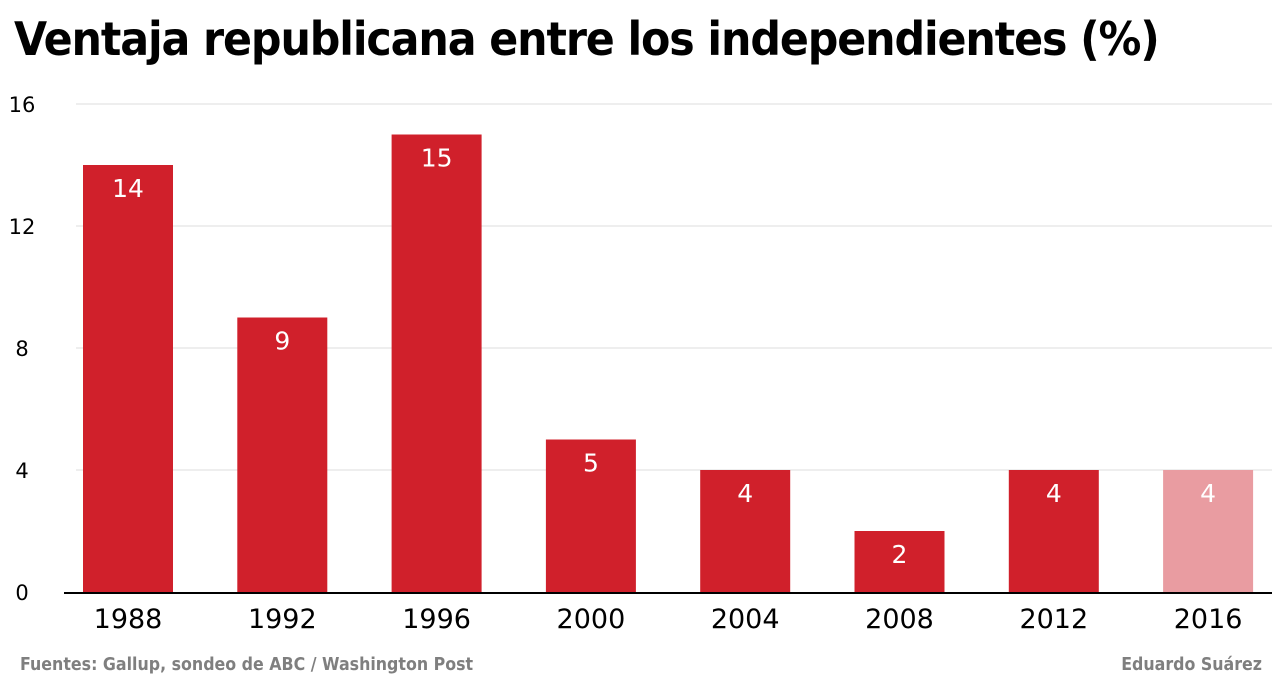  What do you see at coordinates (668, 619) in the screenshot?
I see `x-axis-ticks: 1988 1992 1996 2000 2004 2008 2012 2016` at bounding box center [668, 619].